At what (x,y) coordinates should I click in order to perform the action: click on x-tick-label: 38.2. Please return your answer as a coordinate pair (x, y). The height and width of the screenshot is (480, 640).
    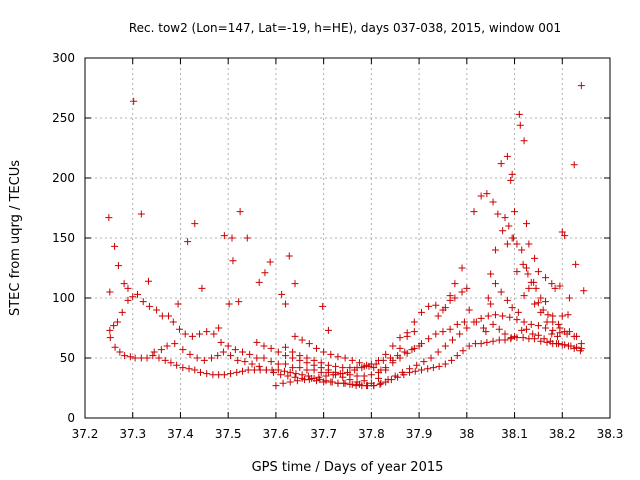
    Looking at the image, I should click on (562, 434).